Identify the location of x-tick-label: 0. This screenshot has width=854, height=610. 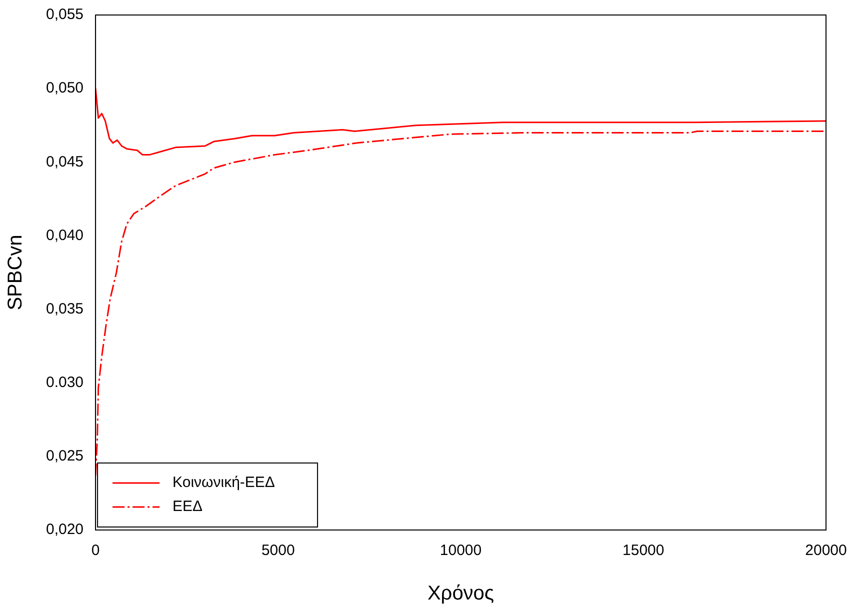
(95, 551).